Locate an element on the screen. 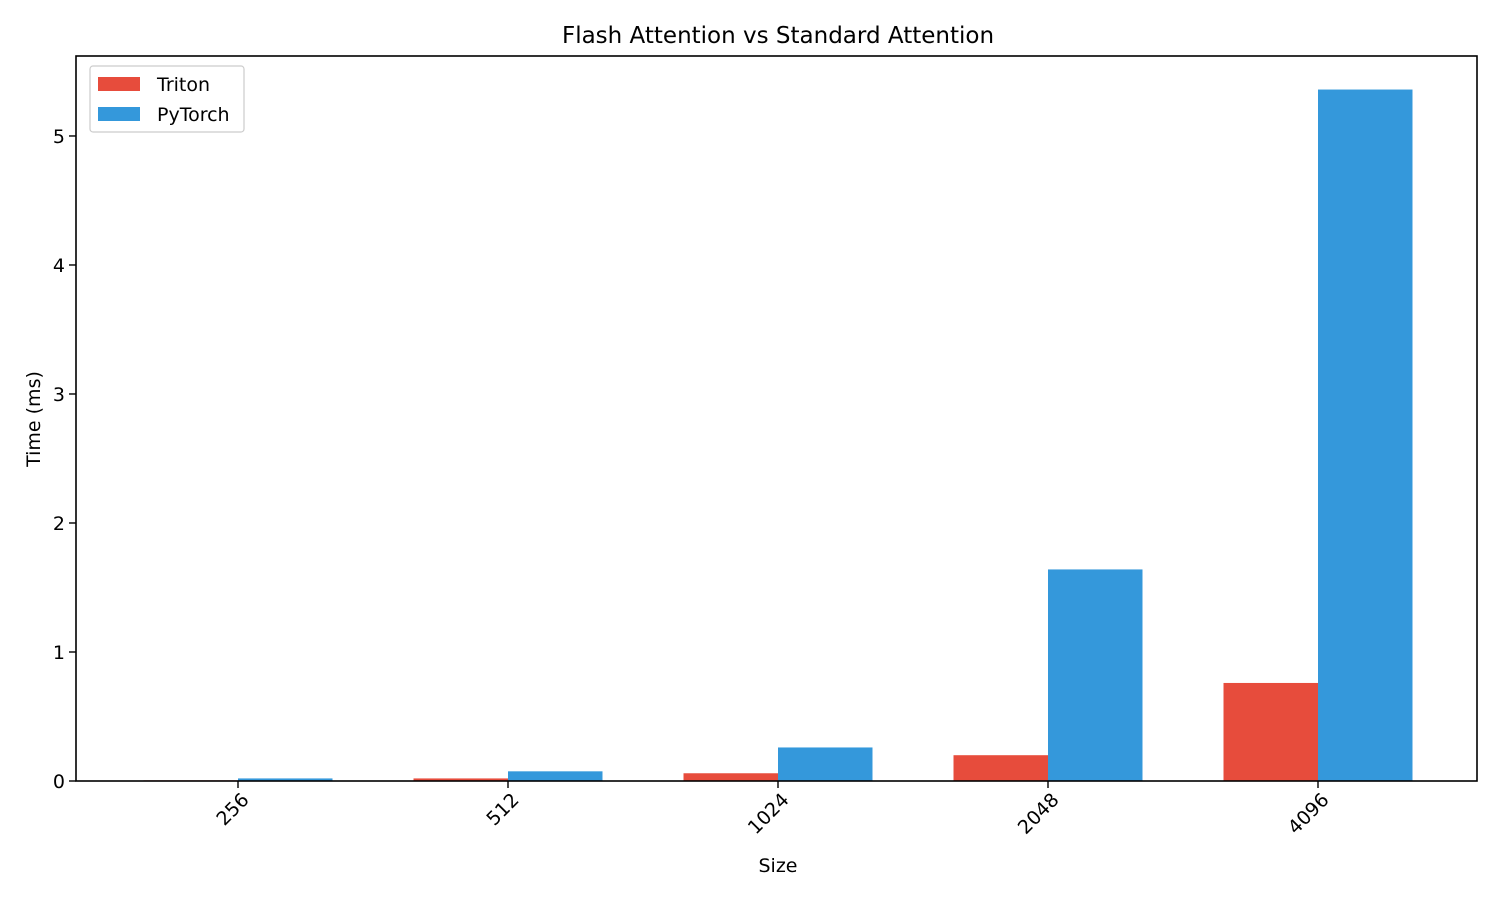  y-tick-label: 5 is located at coordinates (59, 137).